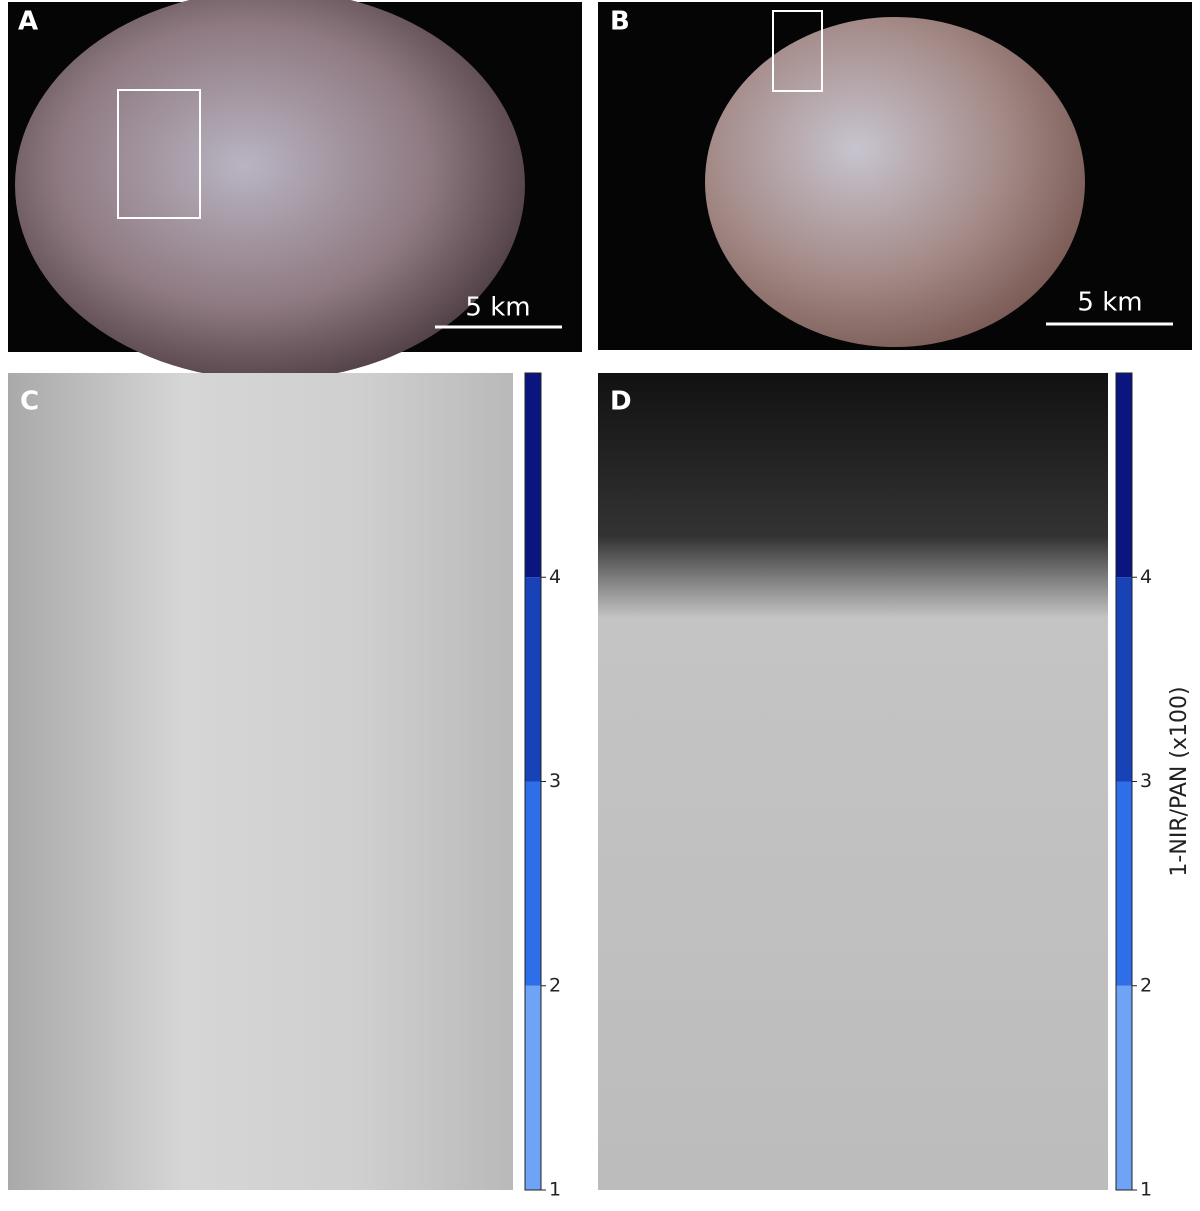 This screenshot has height=1211, width=1200. Describe the element at coordinates (28, 22) in the screenshot. I see `panel-label: A` at that location.